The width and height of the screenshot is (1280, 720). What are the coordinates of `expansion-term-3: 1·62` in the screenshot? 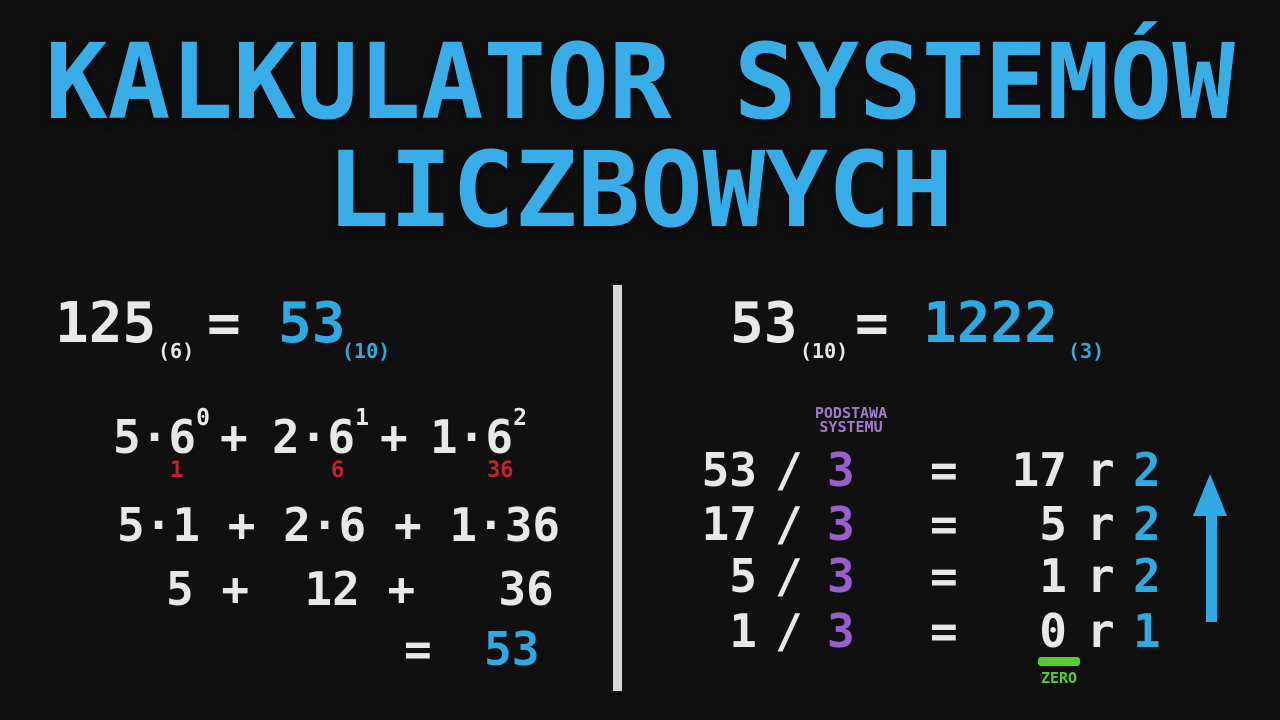 It's located at (478, 438).